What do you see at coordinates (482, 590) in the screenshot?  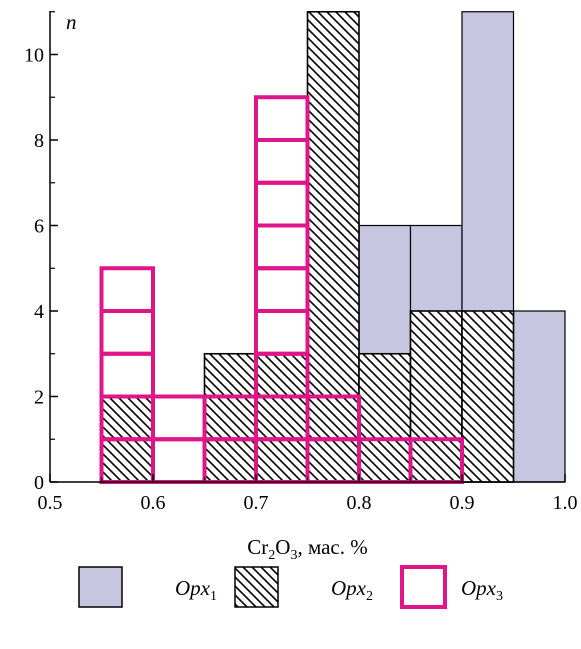 I see `legend-label-opx3: Opx3` at bounding box center [482, 590].